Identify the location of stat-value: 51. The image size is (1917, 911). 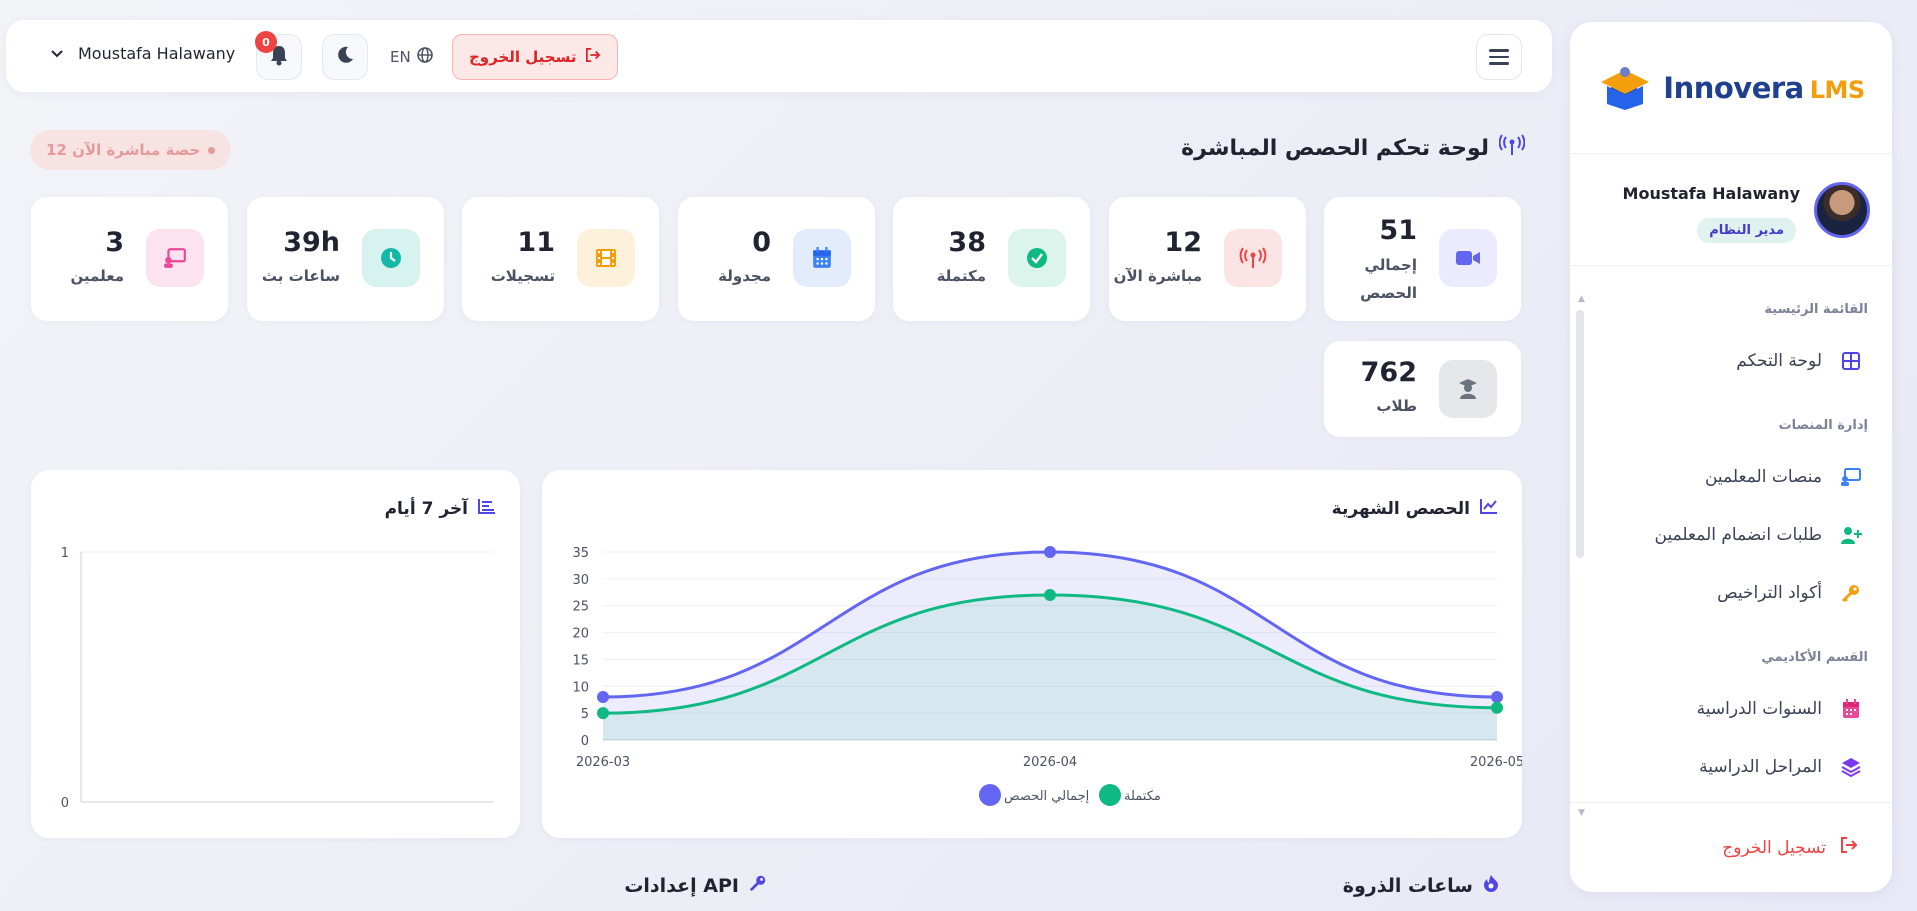
(1398, 230).